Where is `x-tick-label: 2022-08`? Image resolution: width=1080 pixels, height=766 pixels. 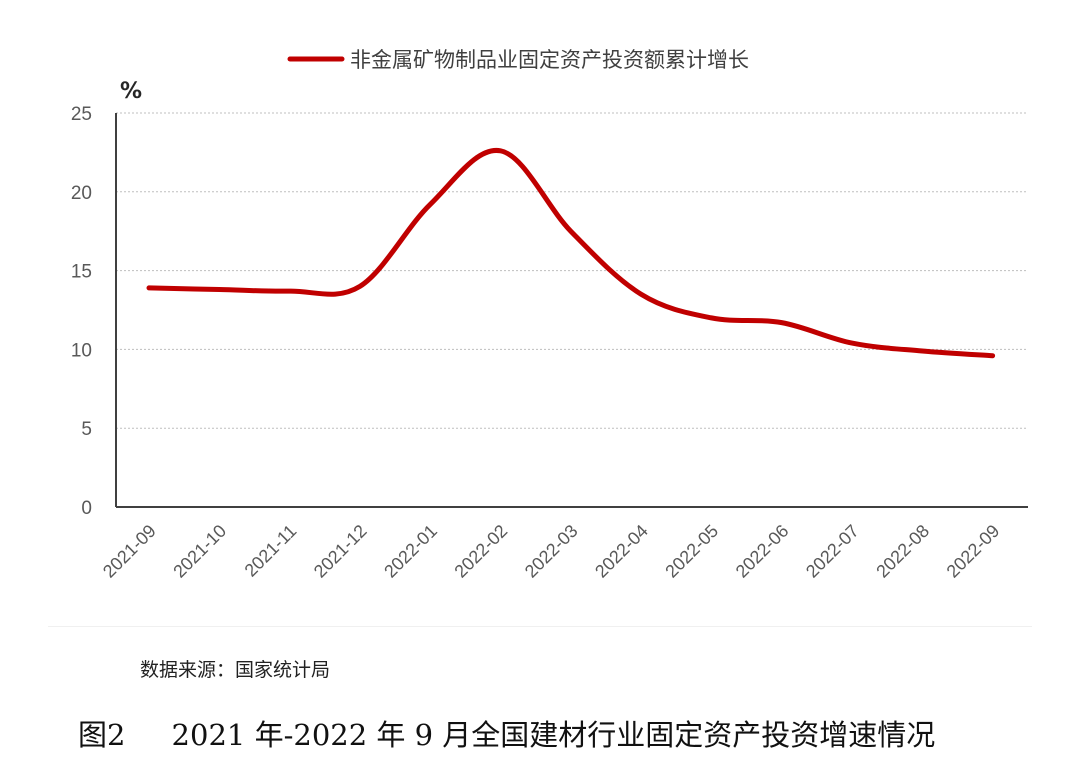
x-tick-label: 2022-08 is located at coordinates (902, 551).